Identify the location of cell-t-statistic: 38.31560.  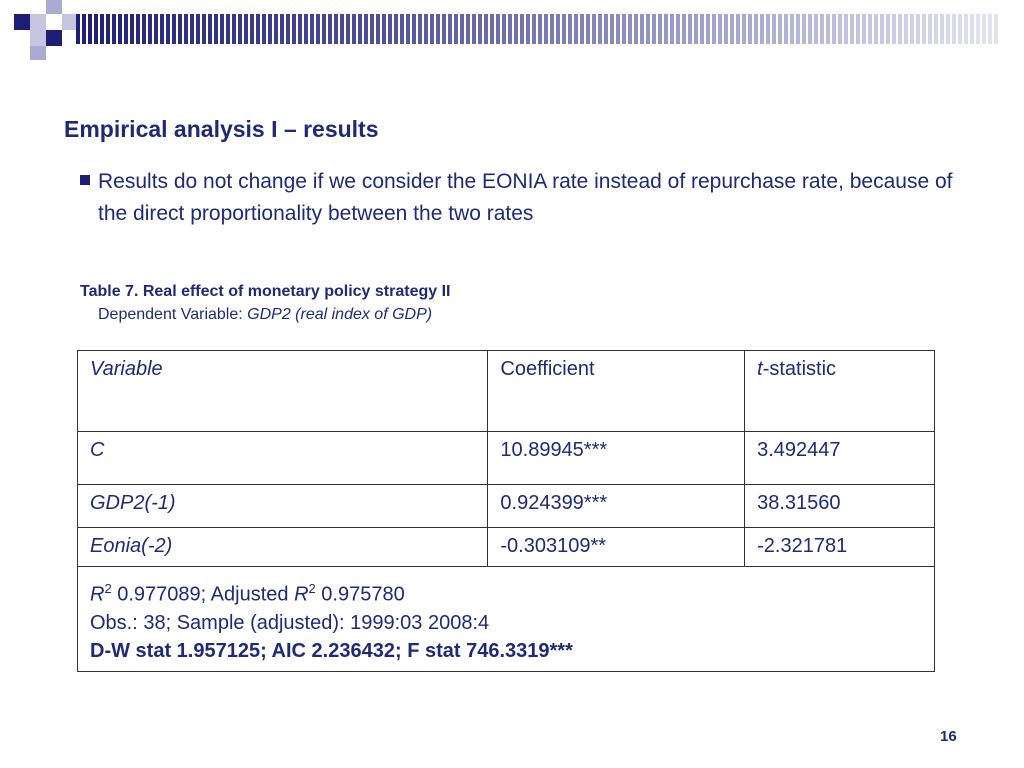
(839, 506).